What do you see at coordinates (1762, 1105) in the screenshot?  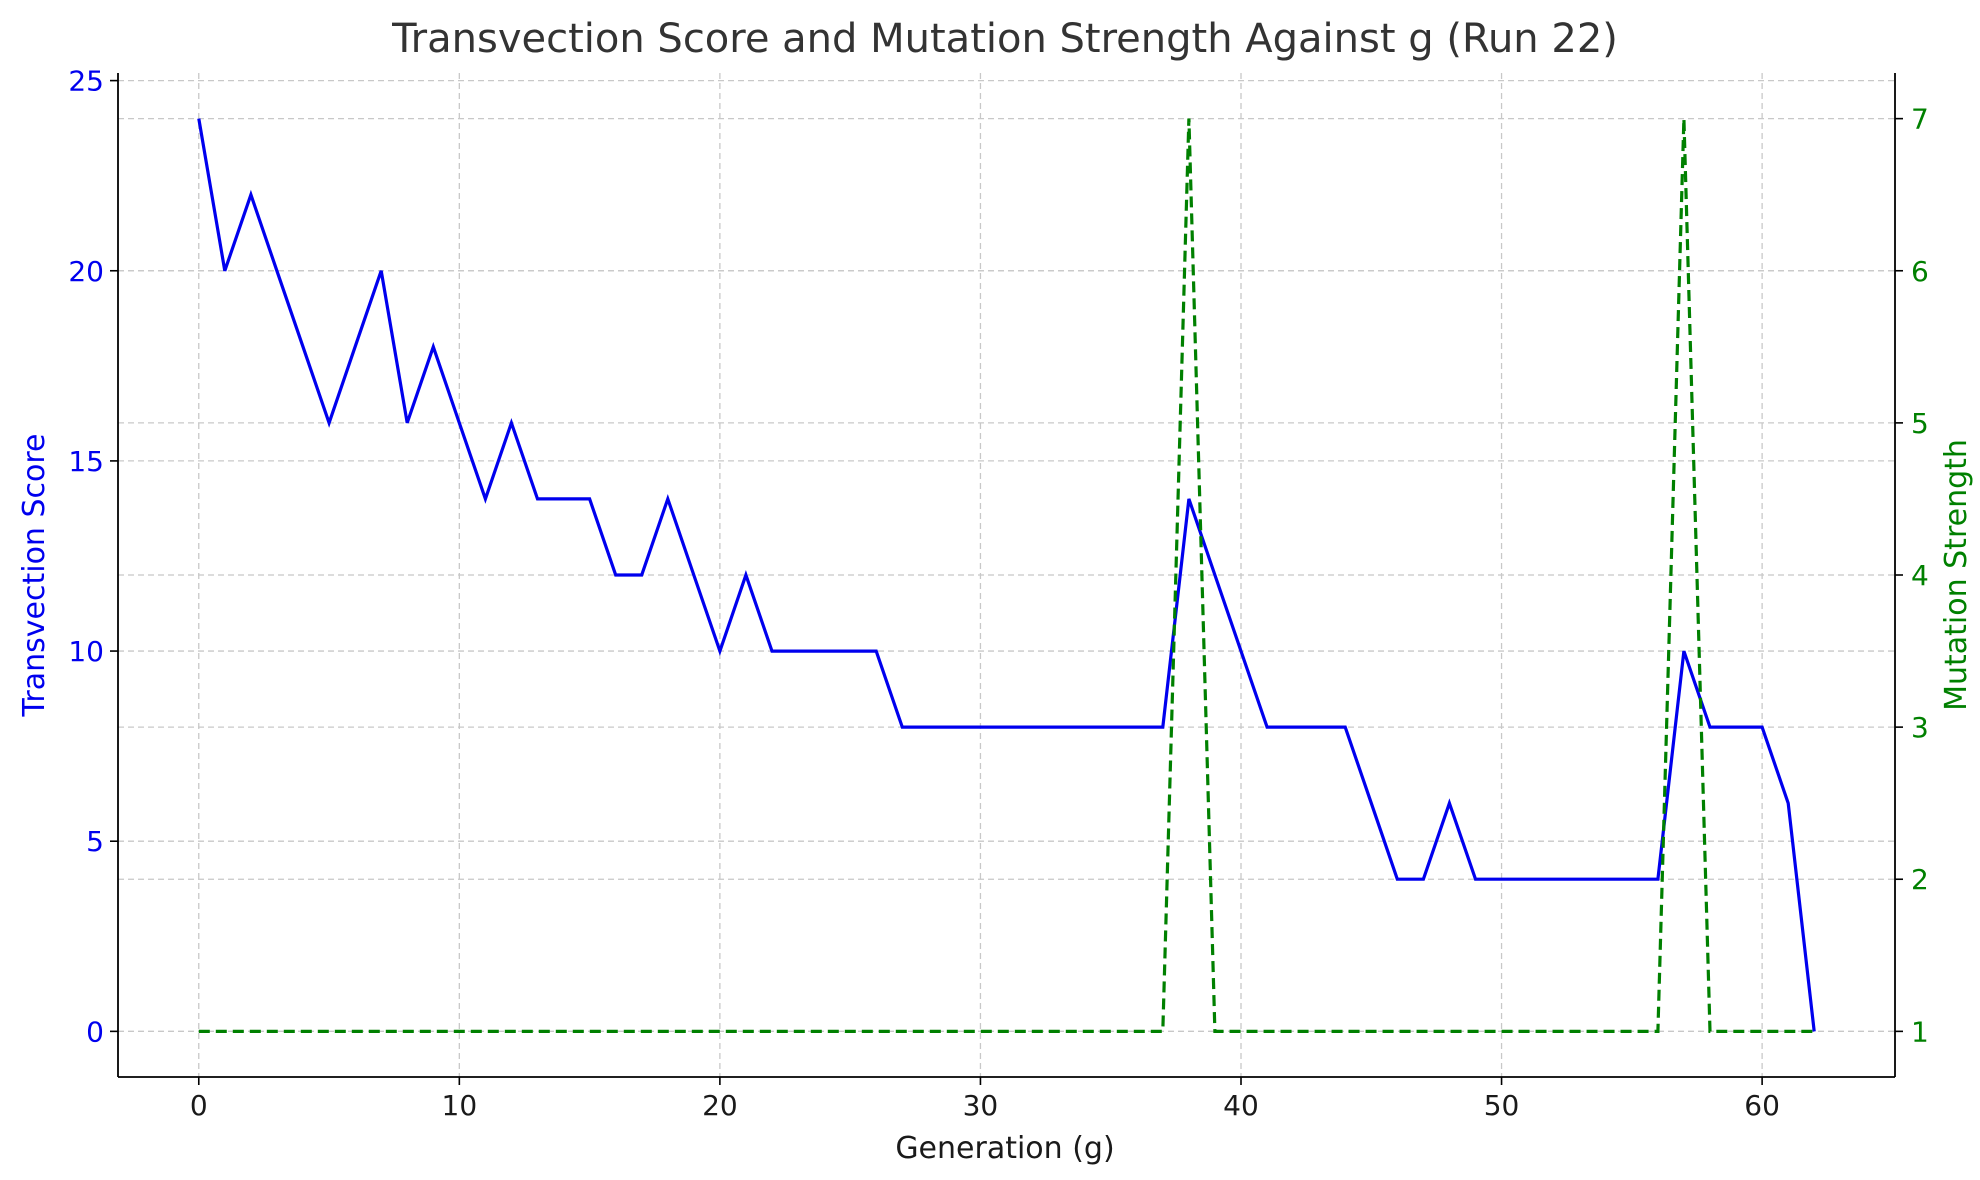 I see `x-tick-label: 60` at bounding box center [1762, 1105].